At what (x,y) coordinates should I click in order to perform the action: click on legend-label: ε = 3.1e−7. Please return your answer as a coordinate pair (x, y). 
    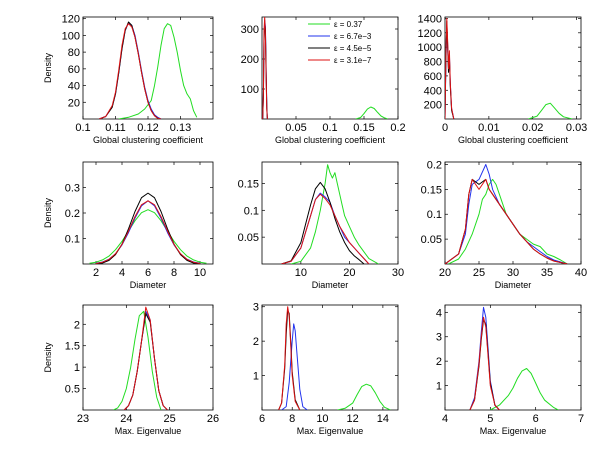
    Looking at the image, I should click on (353, 60).